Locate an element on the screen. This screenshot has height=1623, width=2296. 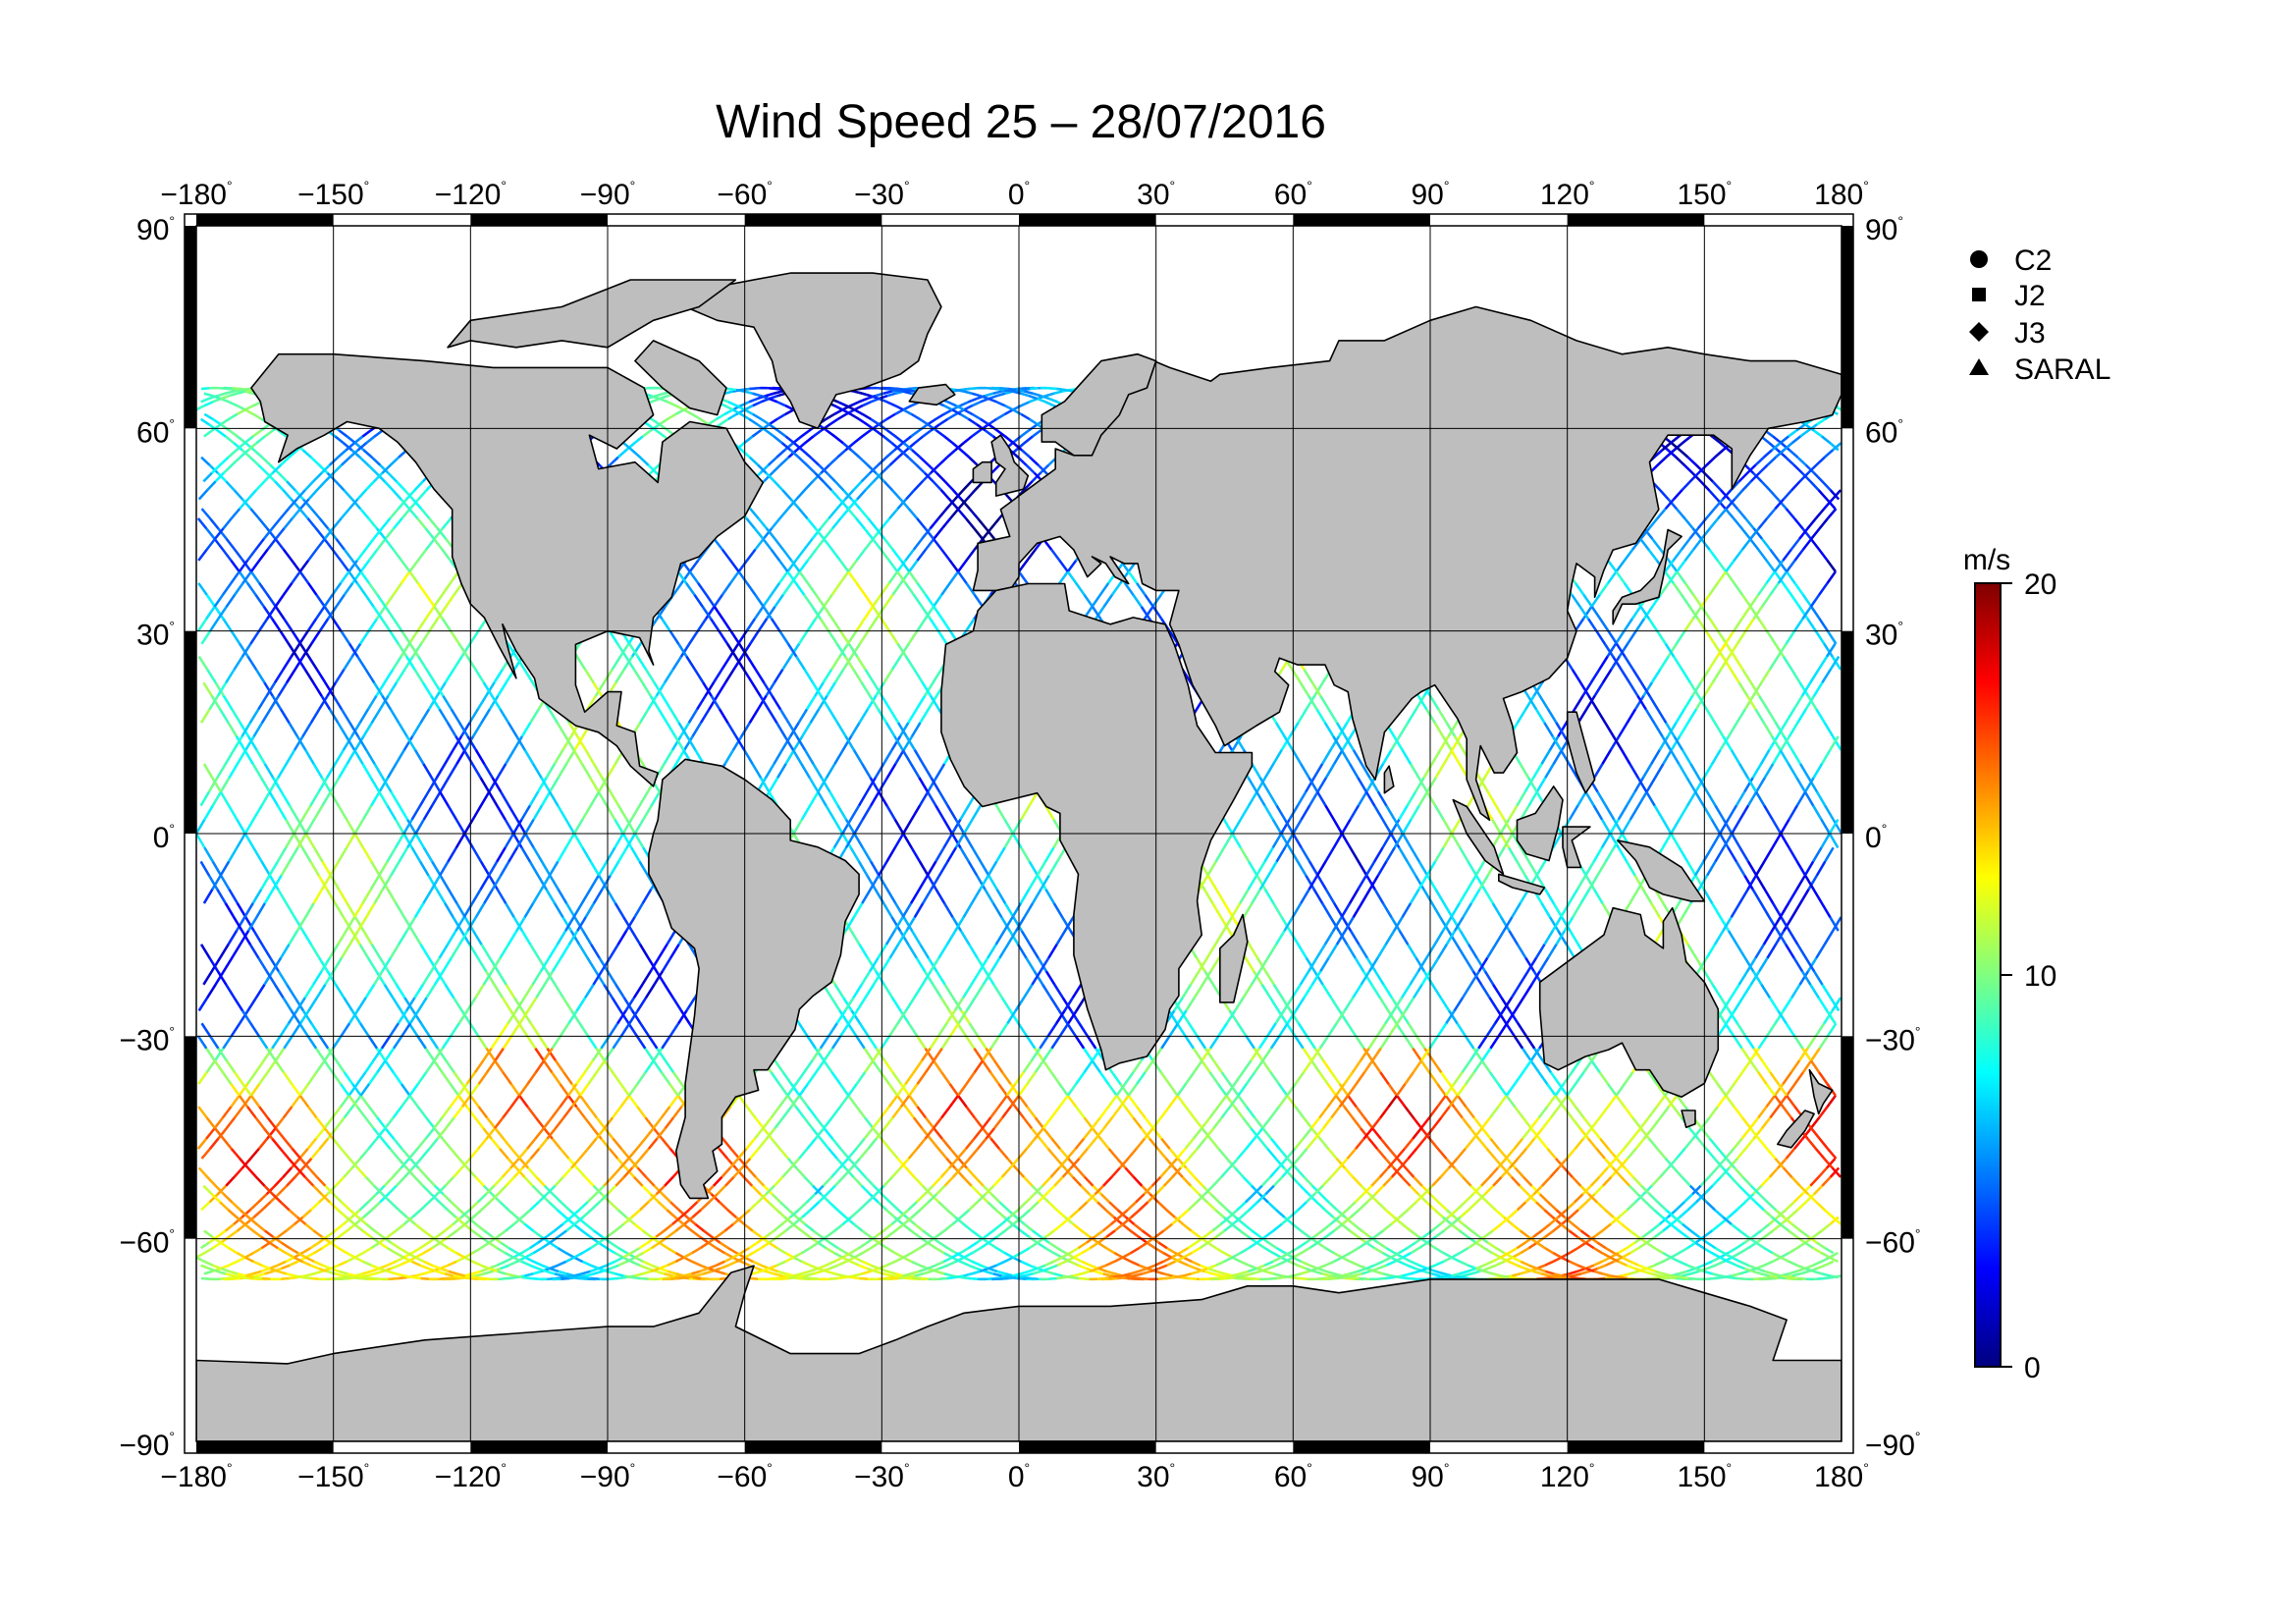
track-segment is located at coordinates (1837, 827).